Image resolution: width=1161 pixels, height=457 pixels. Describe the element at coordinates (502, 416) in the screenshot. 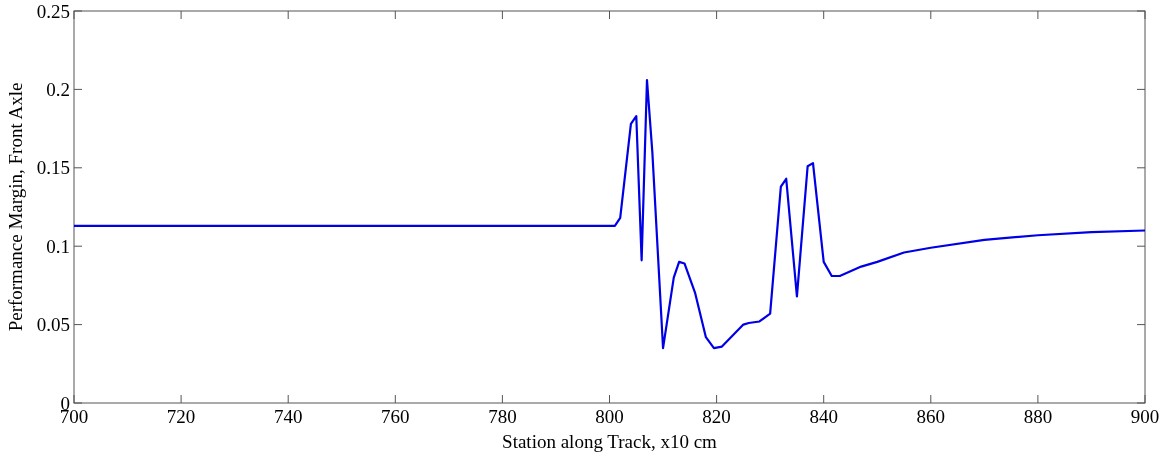

I see `x-tick-label: 780` at that location.